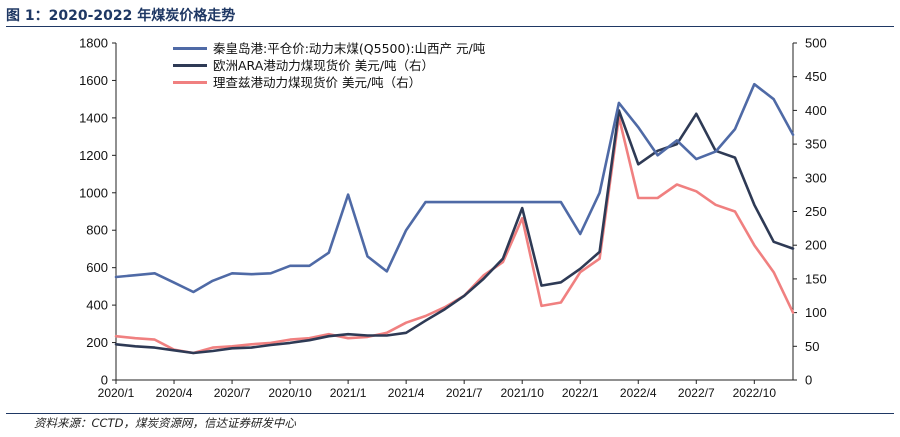 The height and width of the screenshot is (437, 900). I want to click on left-y-tick-label: 200, so click(97, 342).